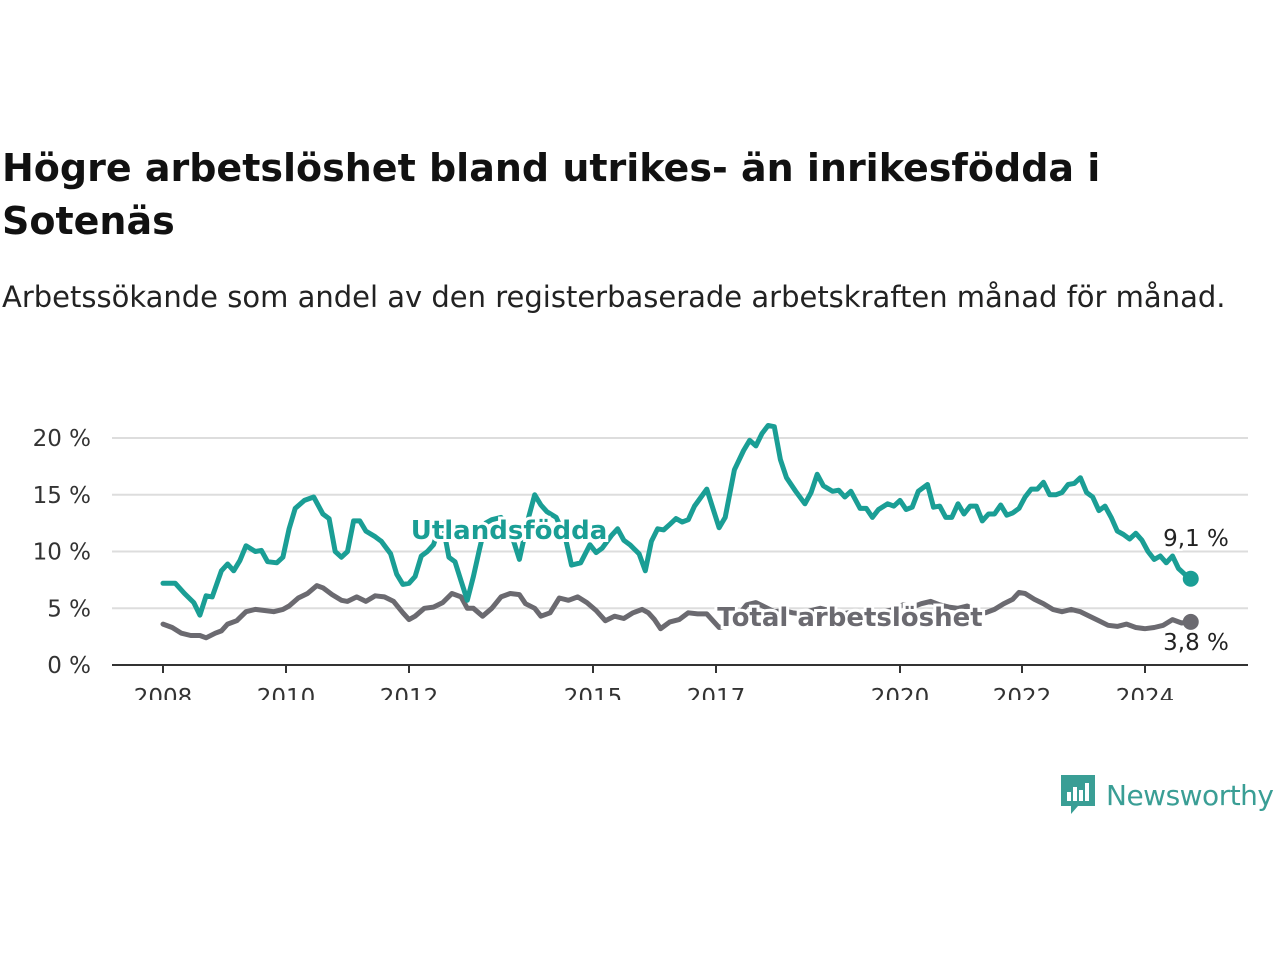 The image size is (1280, 960). What do you see at coordinates (654, 682) in the screenshot?
I see `x-axis-ticks: 2008 2010 2012 2015 2017 2020 2022 2024` at bounding box center [654, 682].